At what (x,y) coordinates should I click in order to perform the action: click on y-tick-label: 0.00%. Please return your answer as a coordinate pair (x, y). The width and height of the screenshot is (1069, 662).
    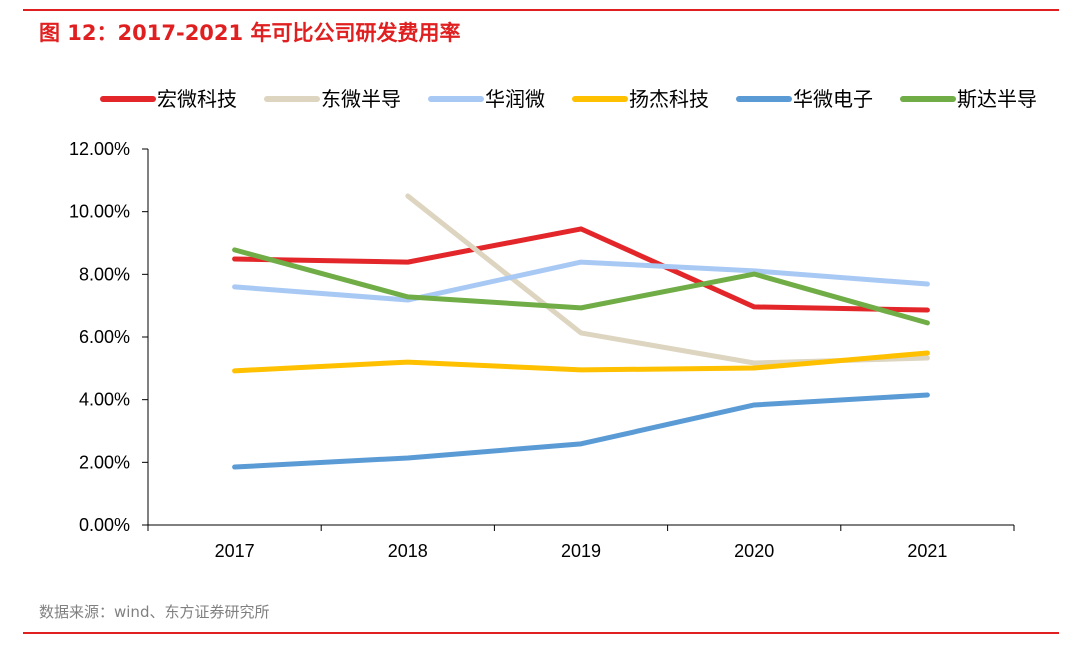
    Looking at the image, I should click on (104, 525).